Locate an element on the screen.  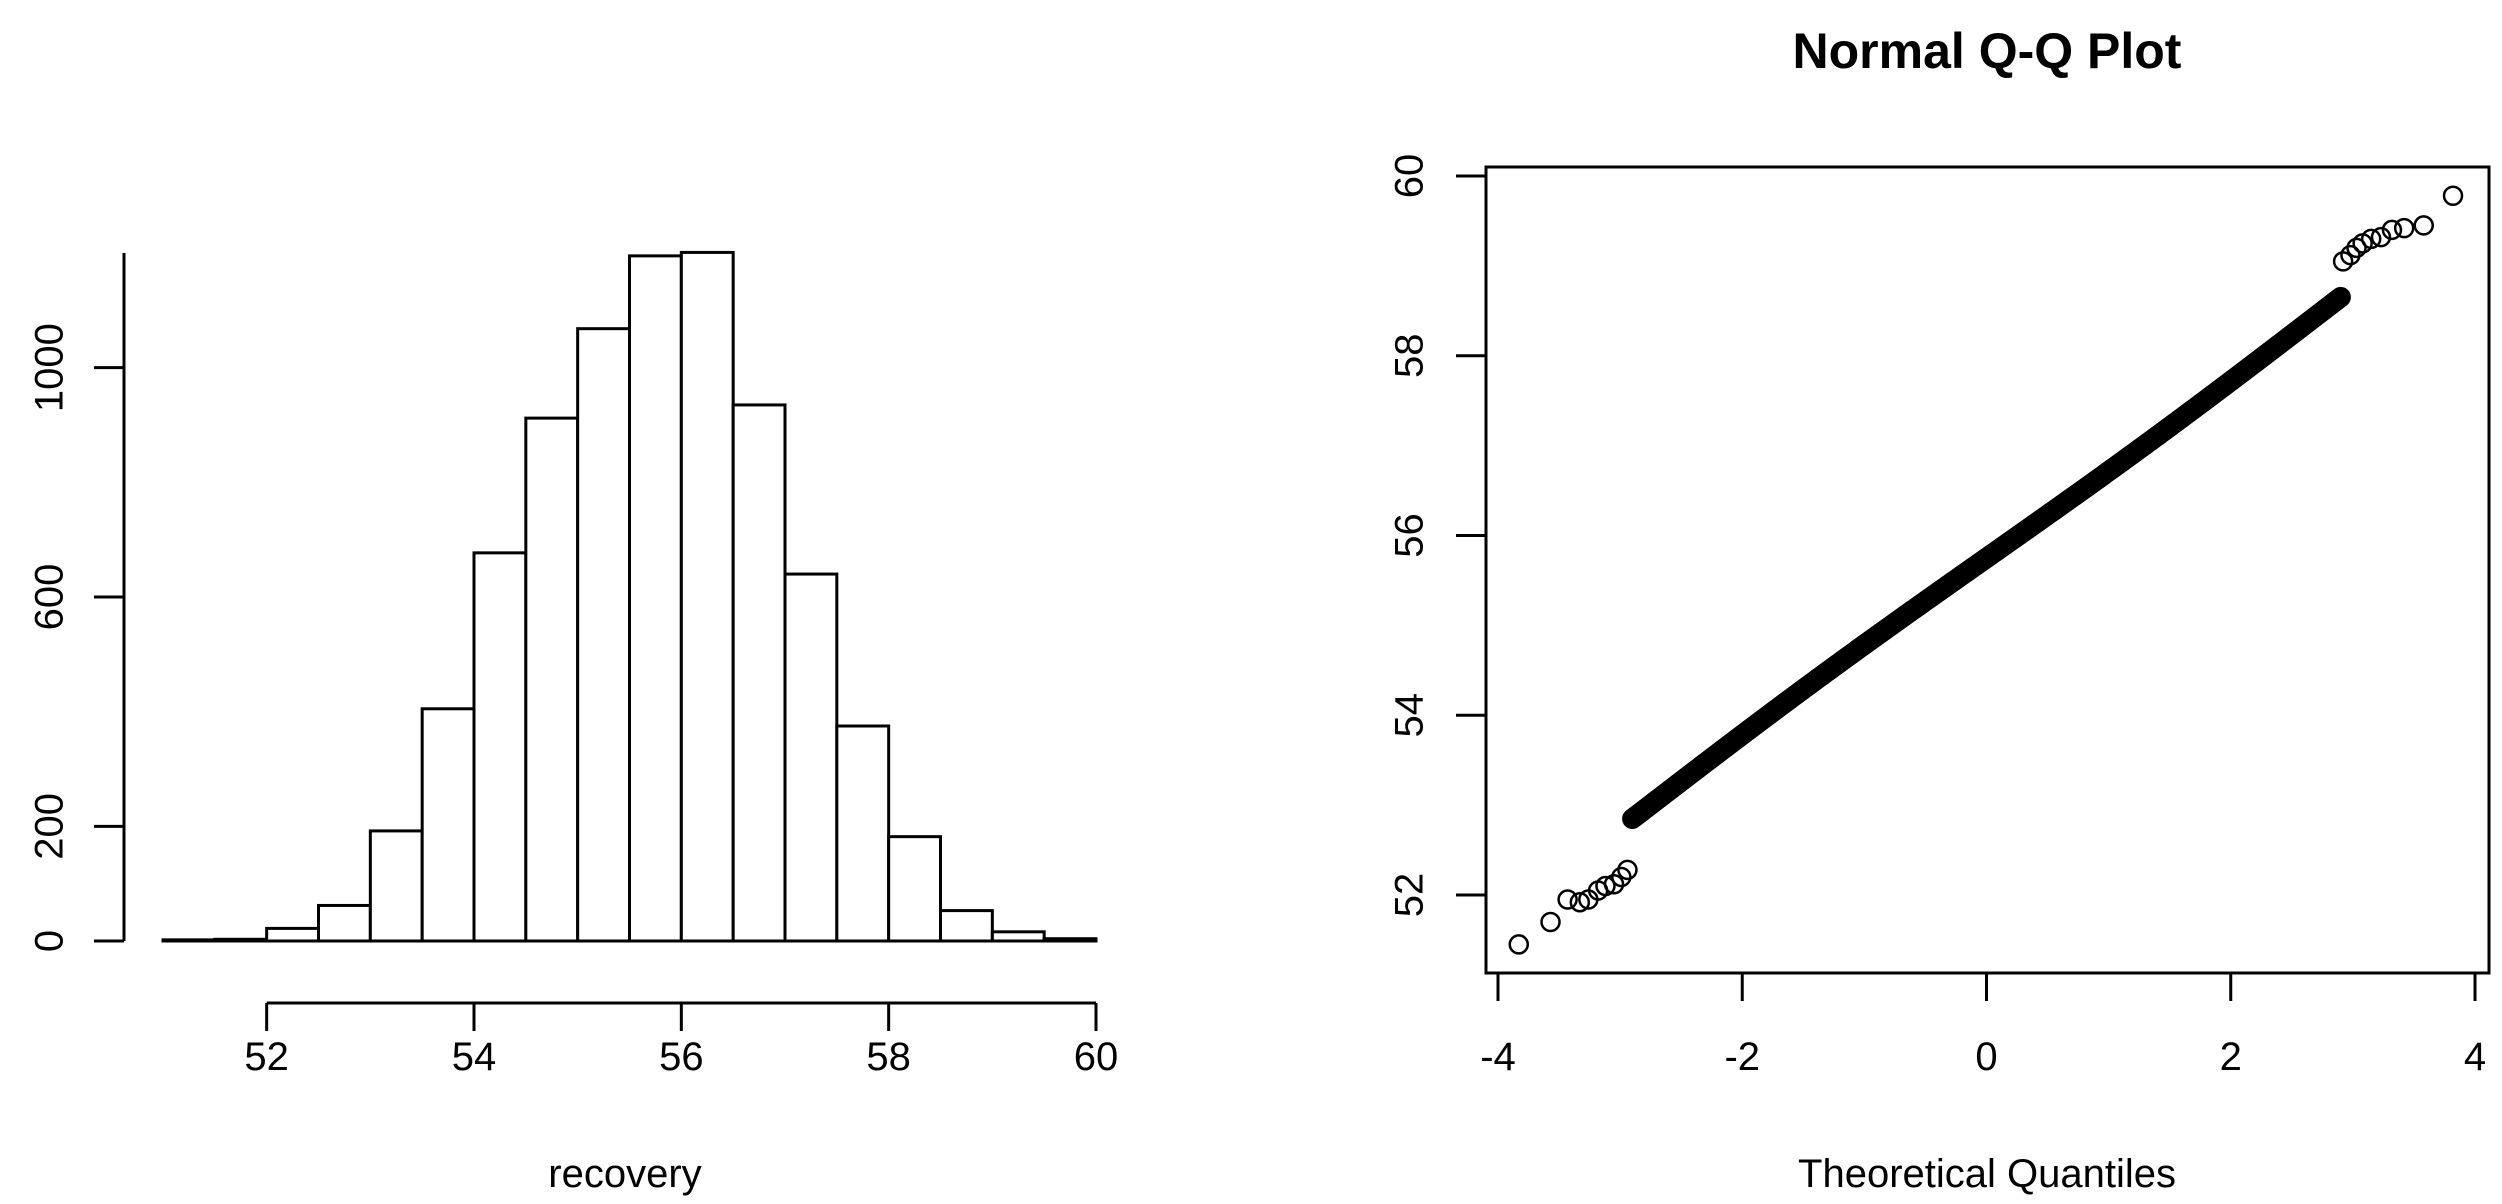
histogram-x-tick-label: 58 is located at coordinates (888, 1057).